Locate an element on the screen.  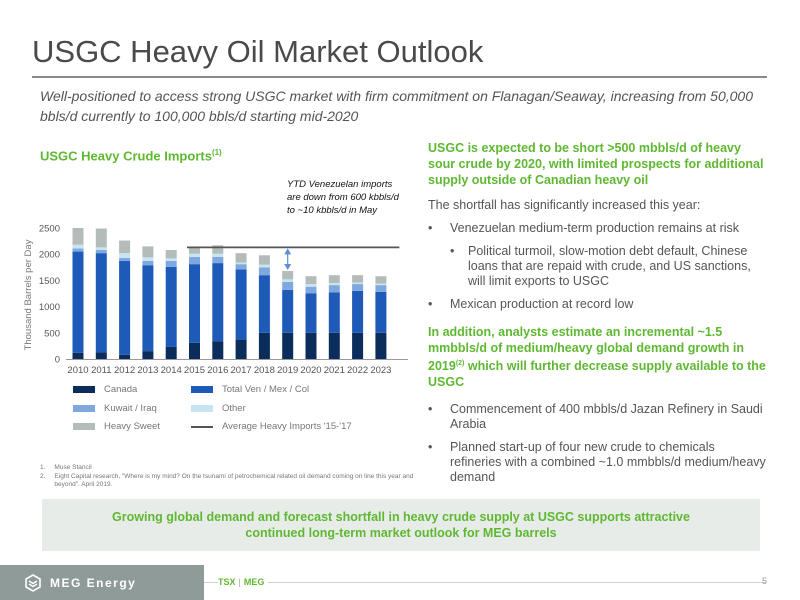
ticker-label: TSX | MEG is located at coordinates (243, 582).